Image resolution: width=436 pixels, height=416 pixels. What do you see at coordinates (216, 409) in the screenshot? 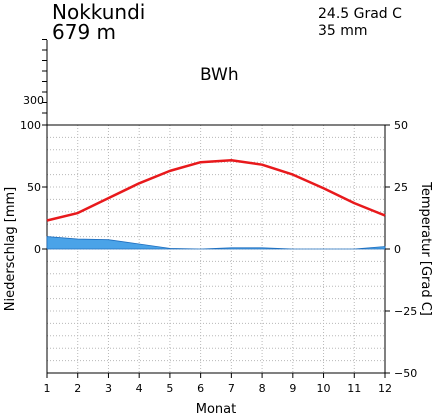
I see `x-axis-label: Monat` at bounding box center [216, 409].